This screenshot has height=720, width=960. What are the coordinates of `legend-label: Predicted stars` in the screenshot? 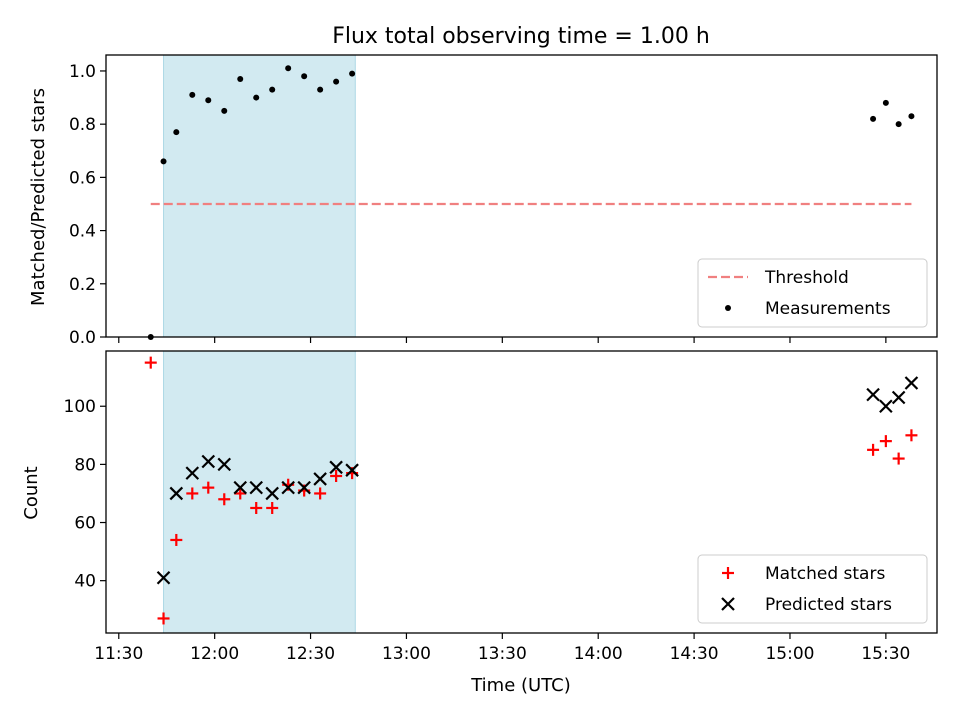 It's located at (828, 605).